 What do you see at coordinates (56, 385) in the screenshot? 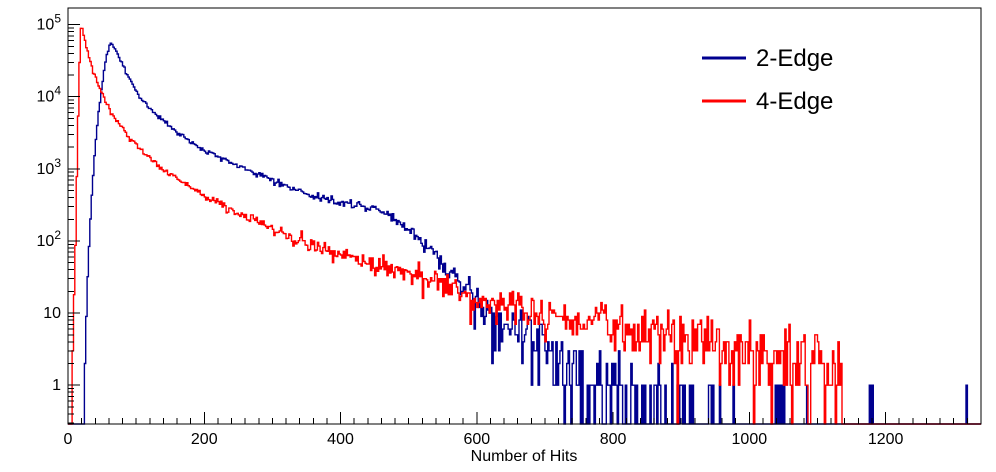
I see `y-tick-label: 1` at bounding box center [56, 385].